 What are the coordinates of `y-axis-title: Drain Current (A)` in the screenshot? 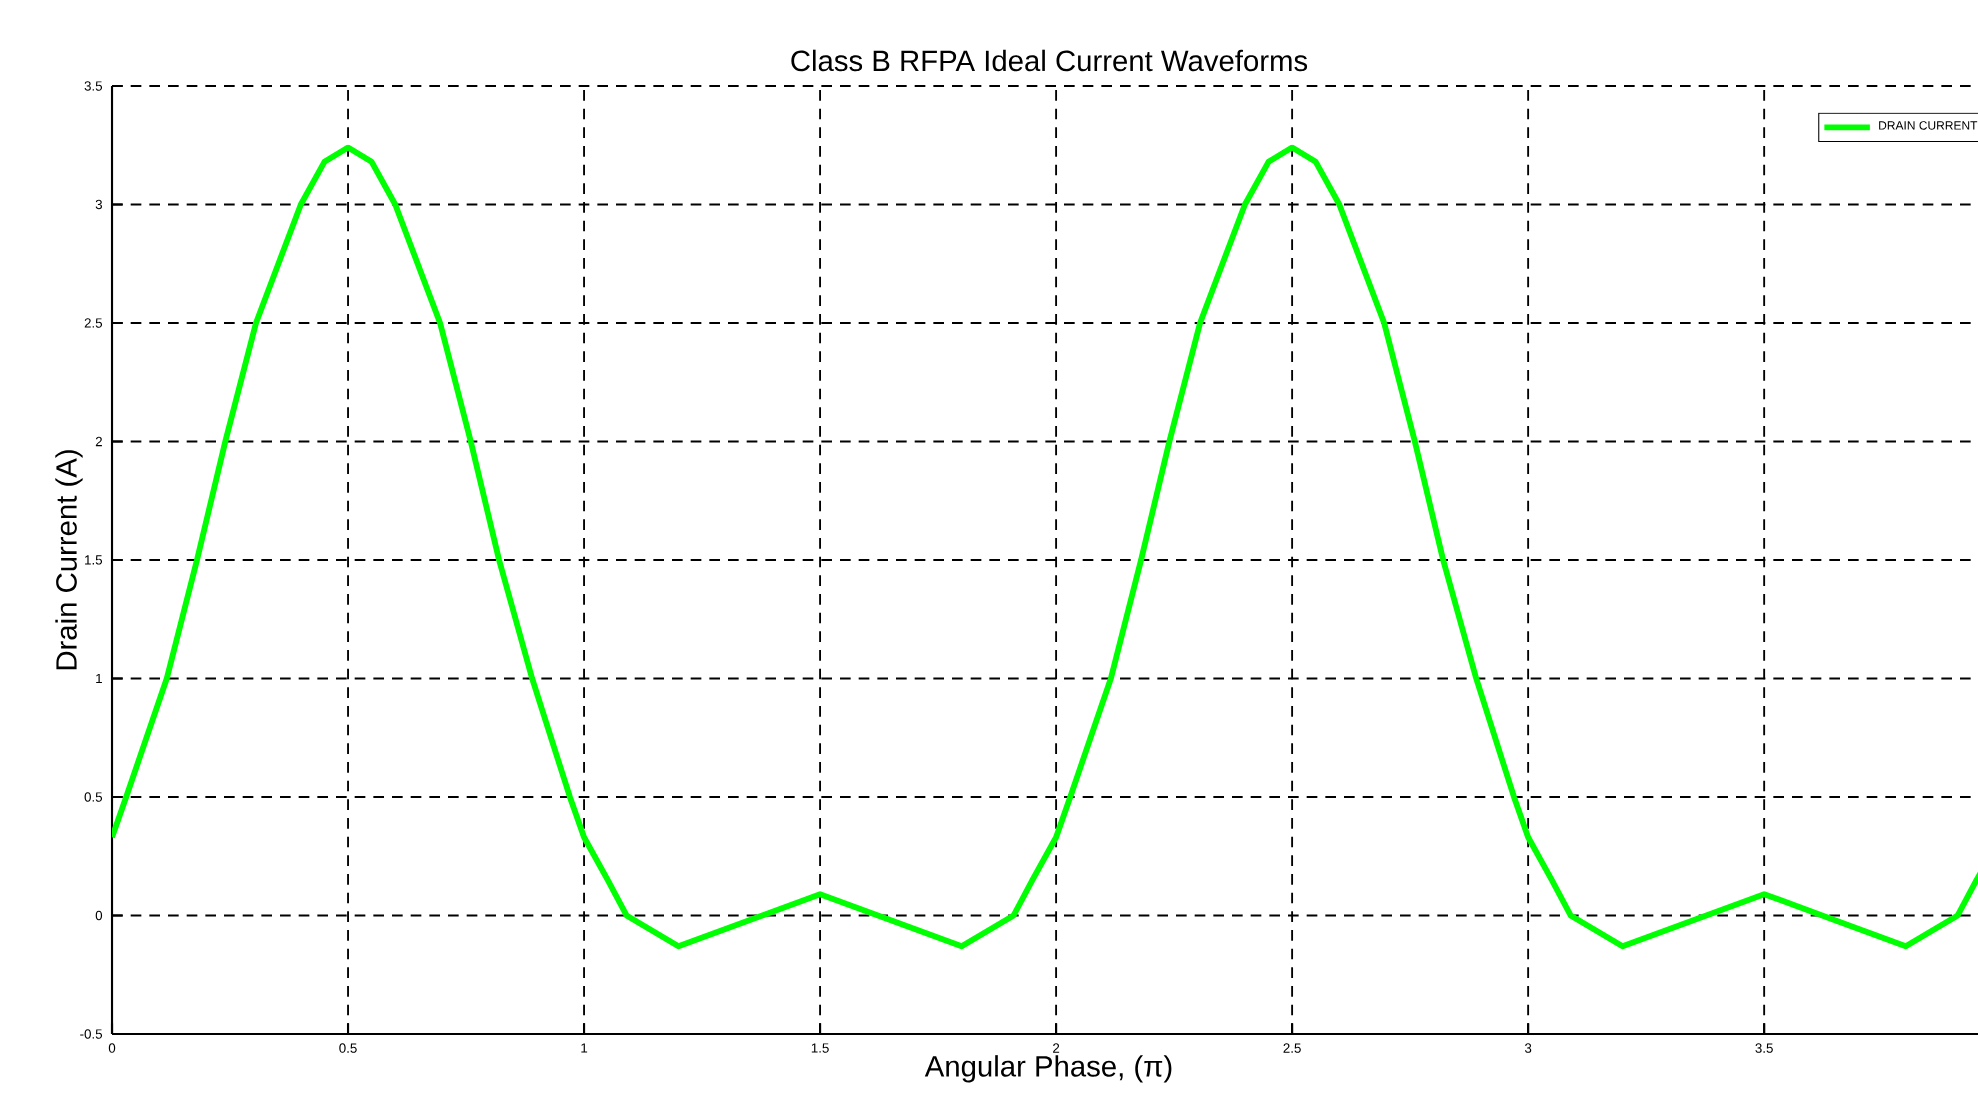 It's located at (69, 560).